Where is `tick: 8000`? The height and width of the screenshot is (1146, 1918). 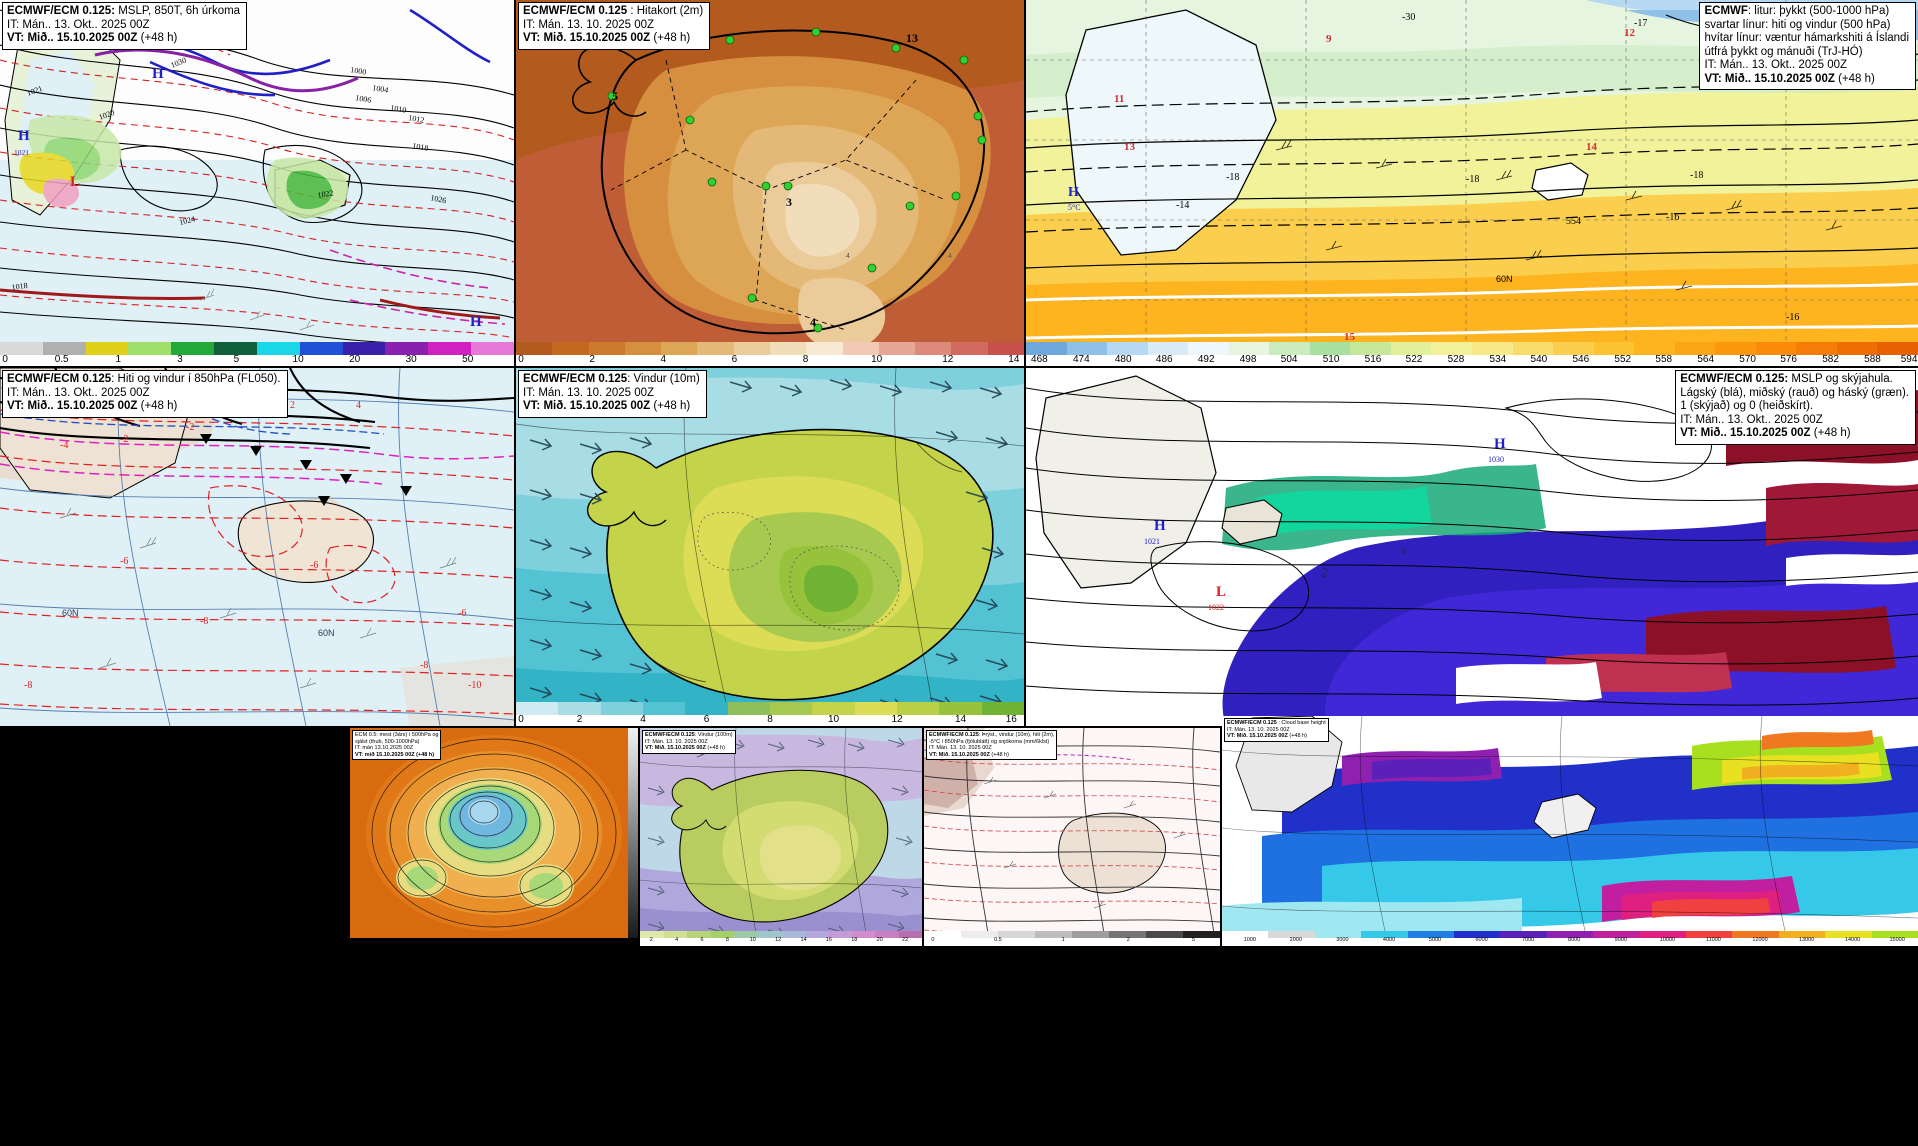
tick: 8000 is located at coordinates (1574, 940).